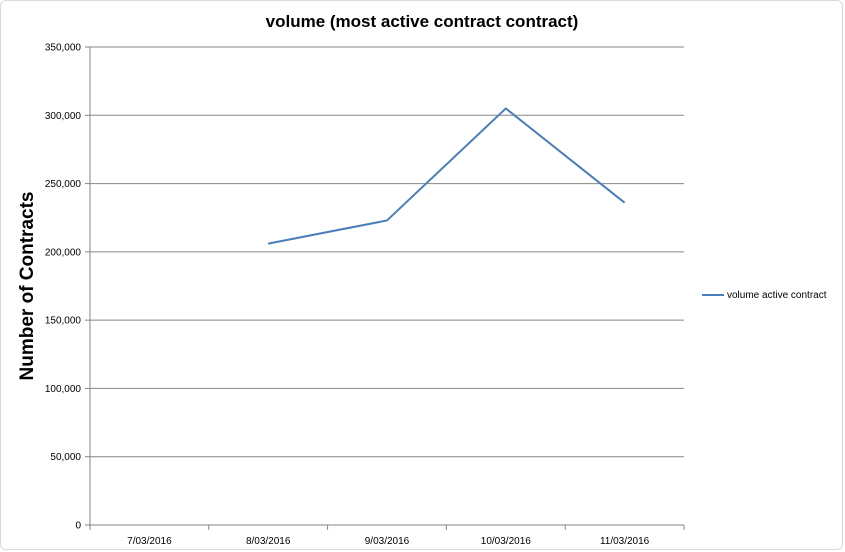 The width and height of the screenshot is (845, 552). Describe the element at coordinates (63, 116) in the screenshot. I see `y-tick-label: 300,000` at that location.